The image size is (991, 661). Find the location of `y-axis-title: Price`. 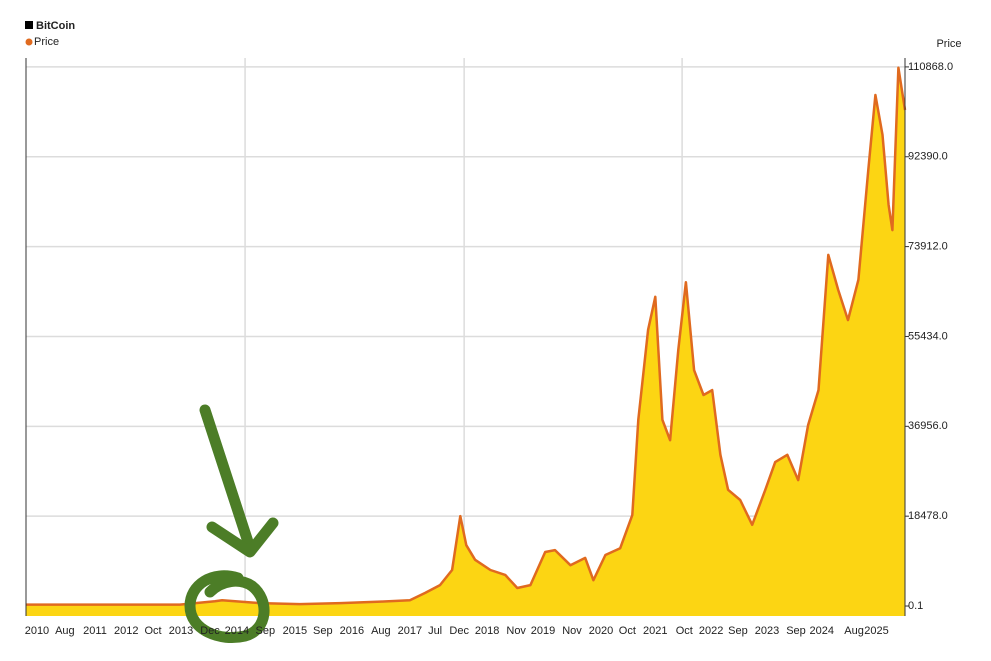

y-axis-title: Price is located at coordinates (948, 44).